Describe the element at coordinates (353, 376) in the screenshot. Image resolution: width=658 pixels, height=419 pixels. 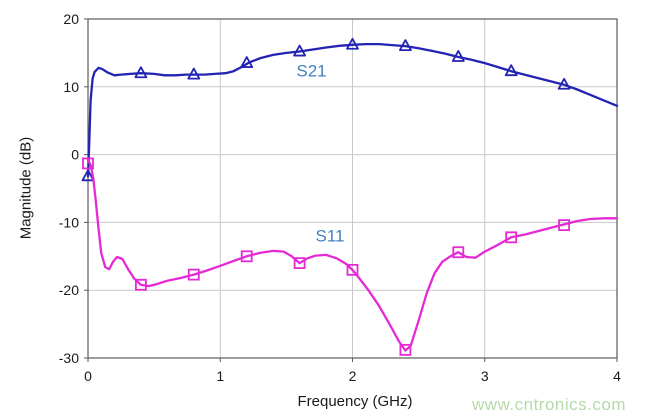
I see `x-tick-label-2: 2` at that location.